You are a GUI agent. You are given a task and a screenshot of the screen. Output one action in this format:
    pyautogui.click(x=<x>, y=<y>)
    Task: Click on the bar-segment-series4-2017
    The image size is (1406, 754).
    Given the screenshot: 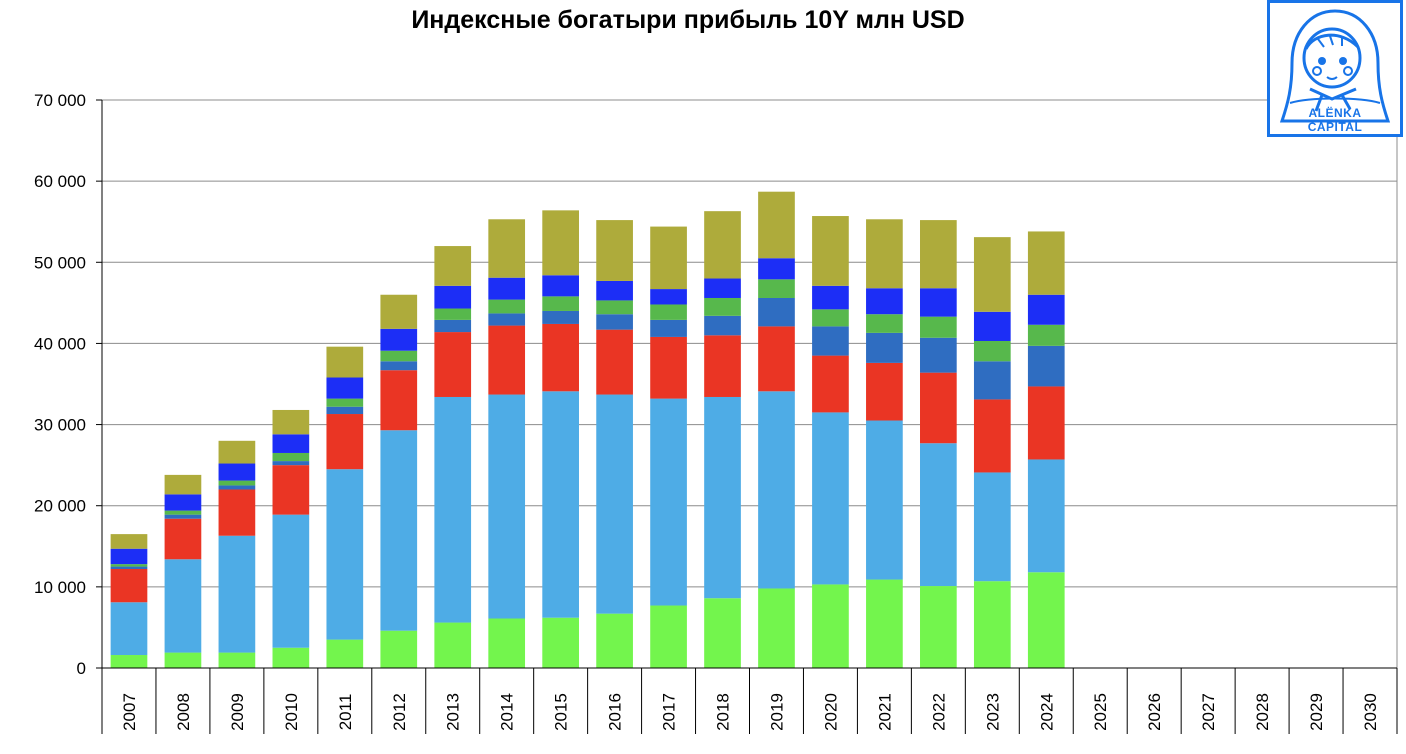 What is the action you would take?
    pyautogui.click(x=668, y=328)
    